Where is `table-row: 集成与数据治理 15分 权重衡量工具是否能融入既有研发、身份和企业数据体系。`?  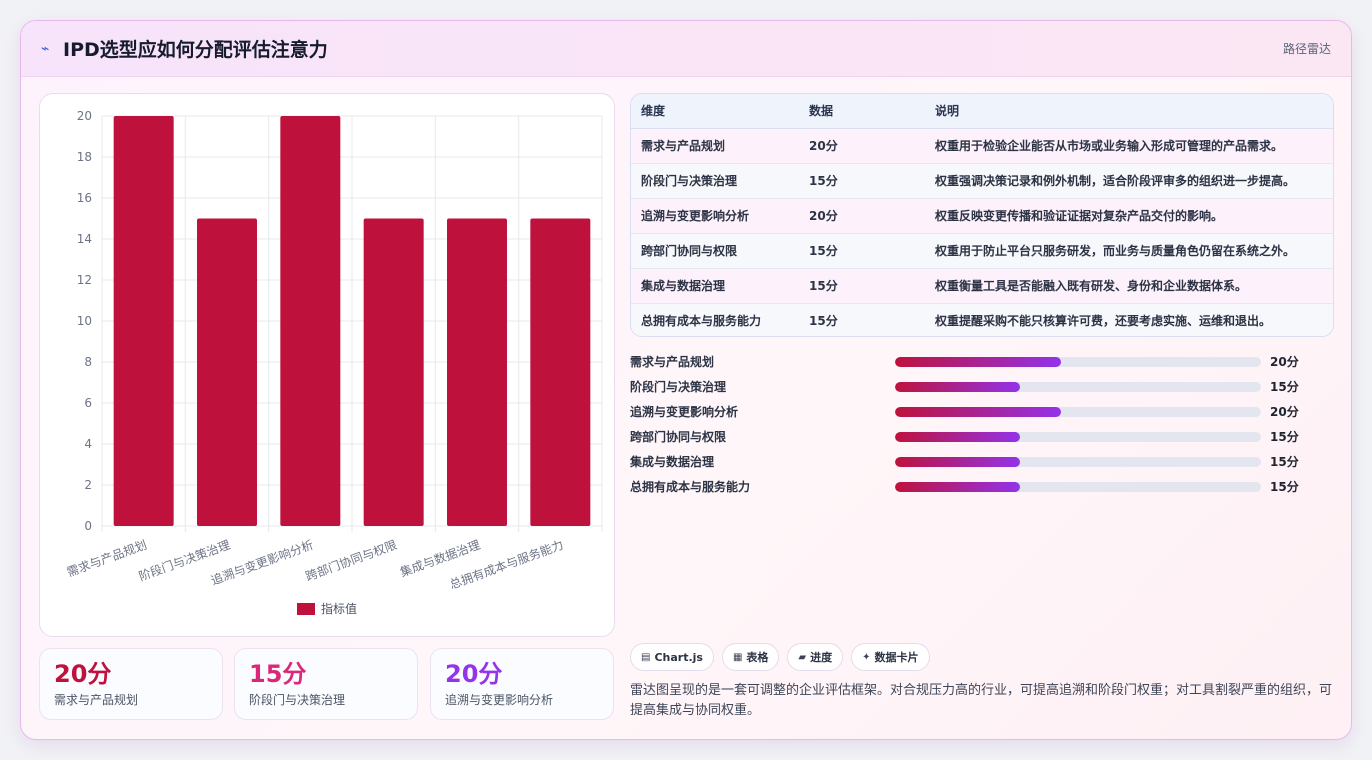 table-row: 集成与数据治理 15分 权重衡量工具是否能融入既有研发、身份和企业数据体系。 is located at coordinates (982, 286).